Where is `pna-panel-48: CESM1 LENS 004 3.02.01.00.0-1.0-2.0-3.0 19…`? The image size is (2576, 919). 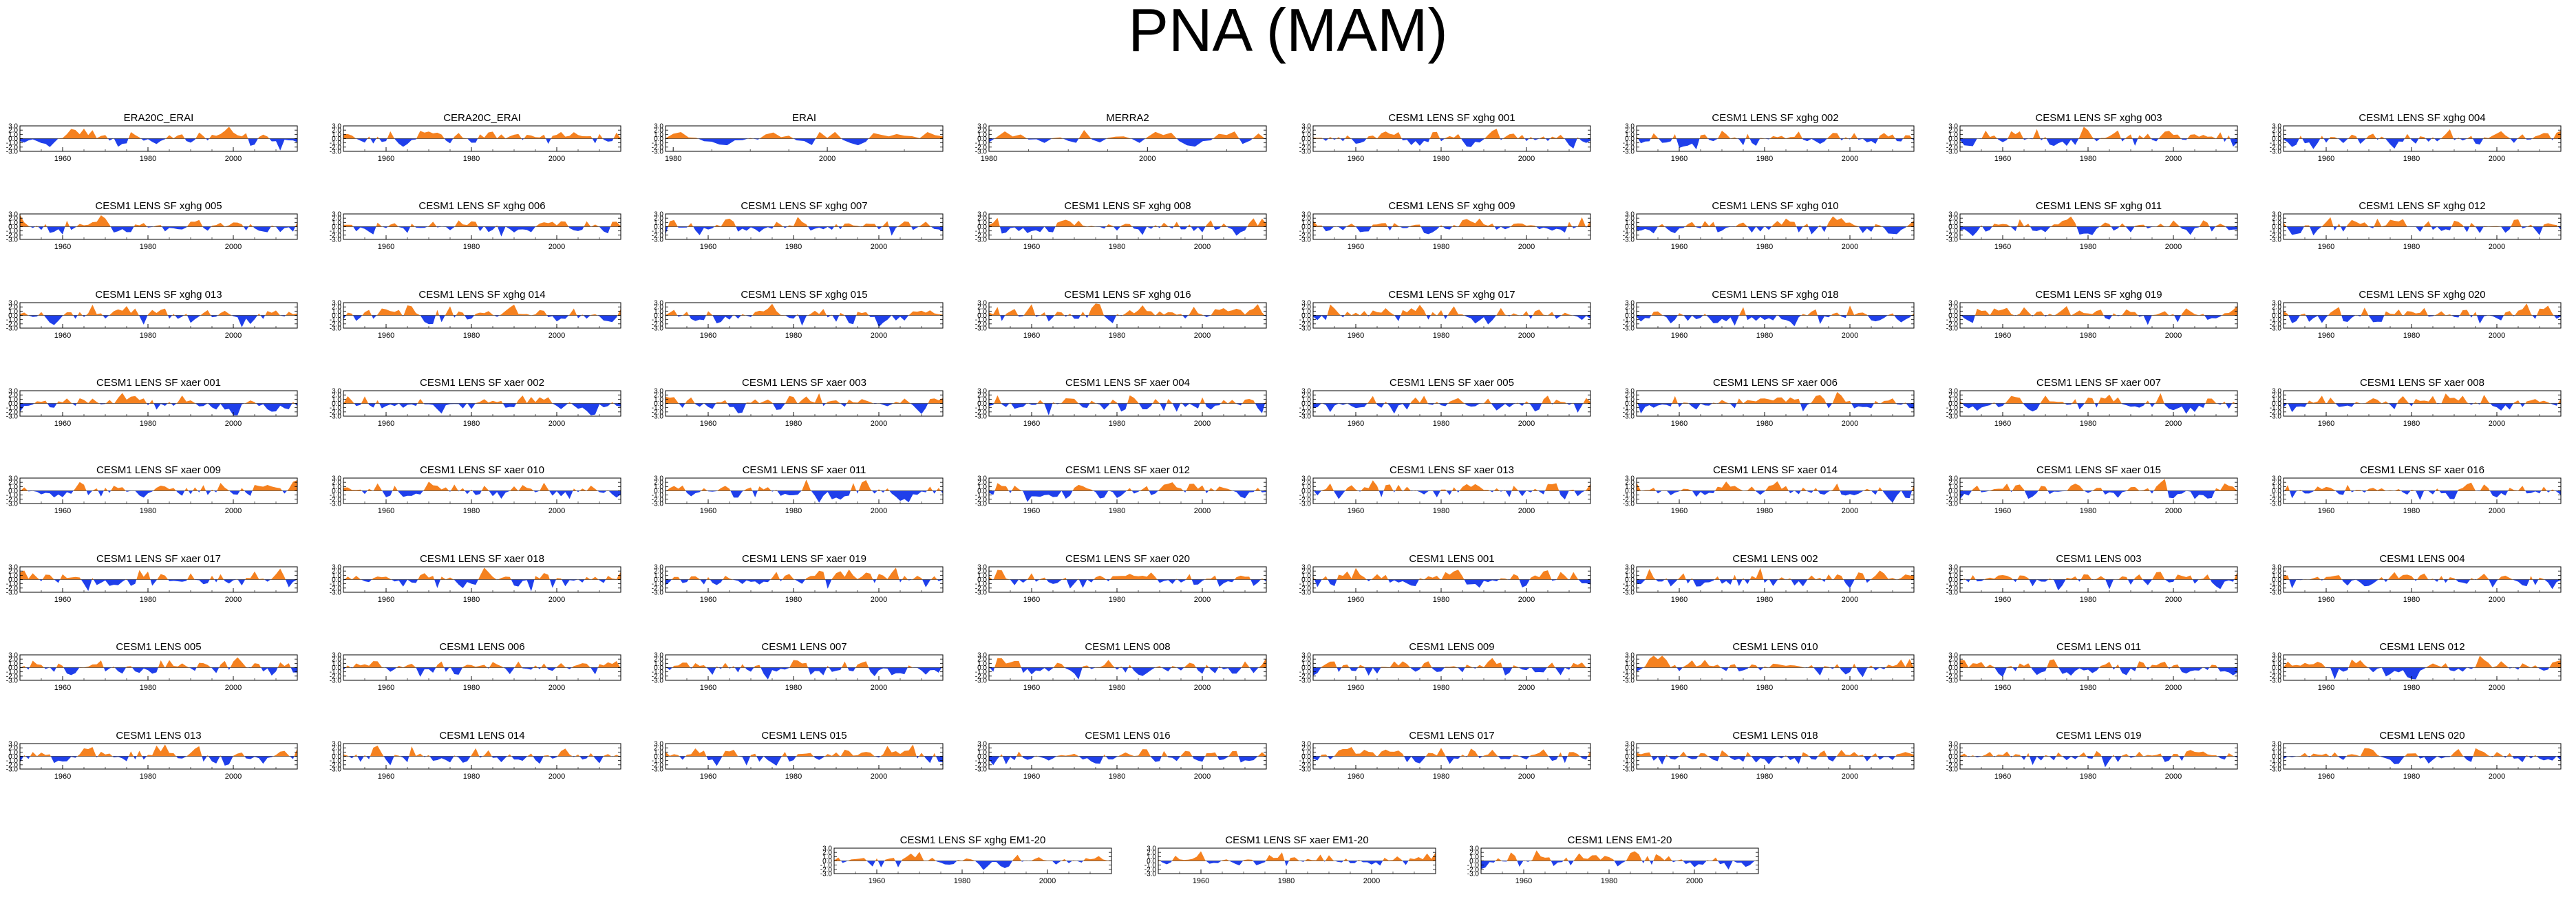
pna-panel-48: CESM1 LENS 004 3.02.01.00.0-1.0-2.0-3.0 19… is located at coordinates (2416, 578).